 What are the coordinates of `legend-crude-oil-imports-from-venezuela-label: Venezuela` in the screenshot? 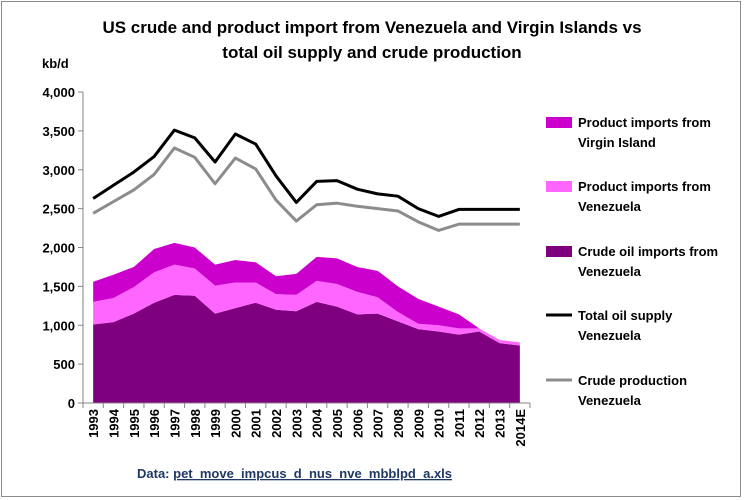 It's located at (610, 271).